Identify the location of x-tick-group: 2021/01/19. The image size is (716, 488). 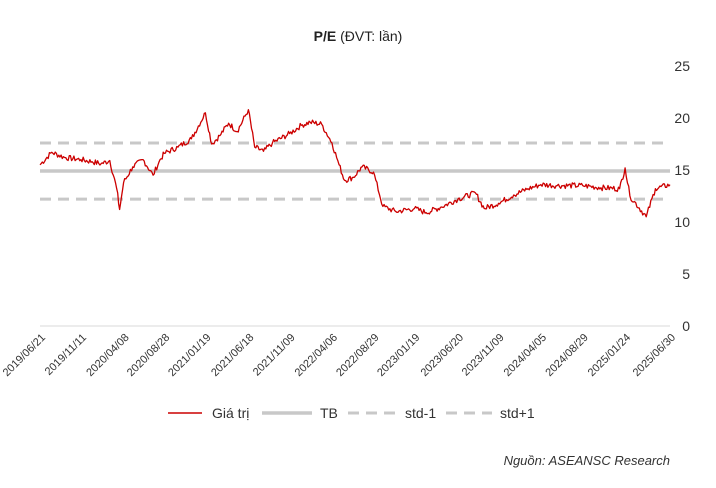
(189, 355).